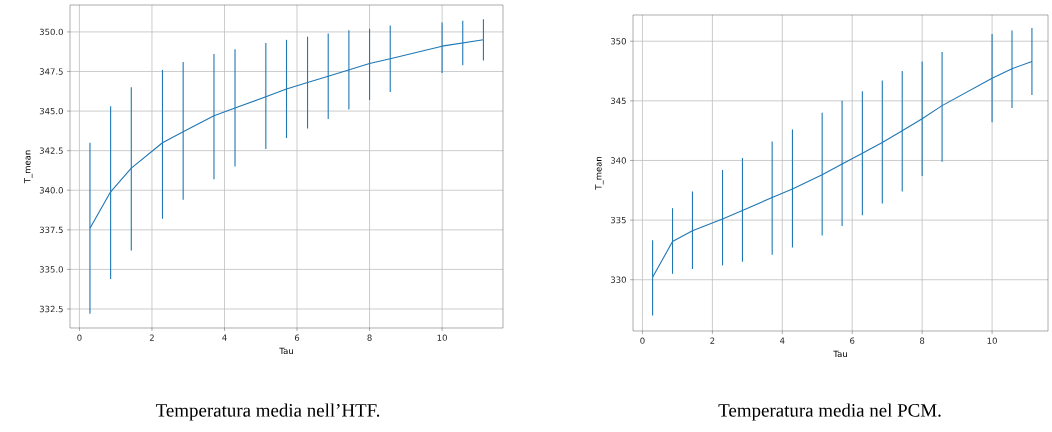 This screenshot has height=432, width=1052. Describe the element at coordinates (51, 269) in the screenshot. I see `y-tick-label: 335.0` at that location.